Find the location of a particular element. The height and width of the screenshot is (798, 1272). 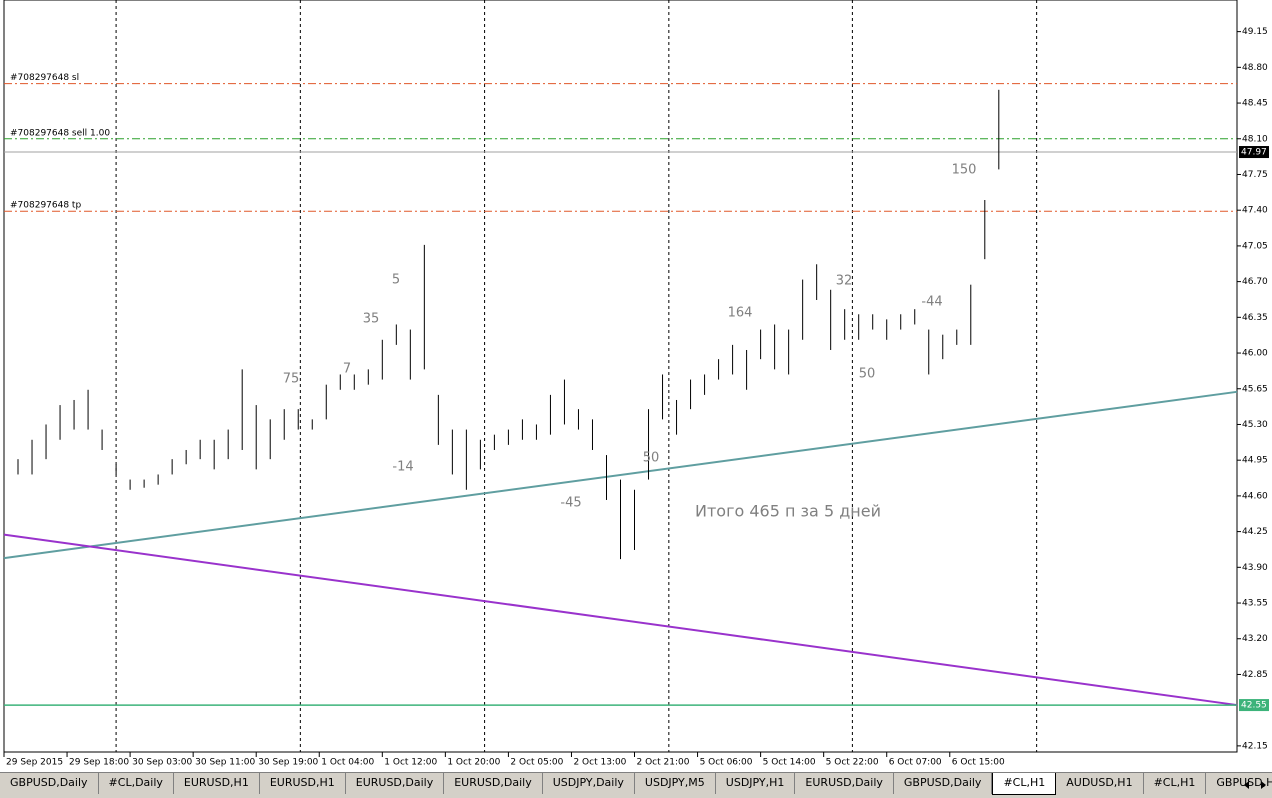

trade-result: 32 is located at coordinates (844, 281).